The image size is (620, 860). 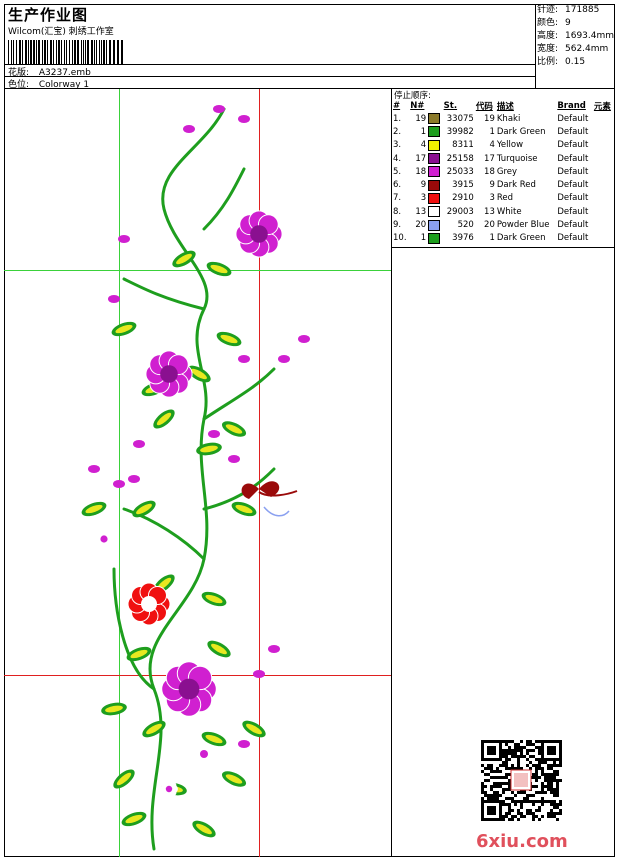 What do you see at coordinates (421, 171) in the screenshot?
I see `row-needle: 18` at bounding box center [421, 171].